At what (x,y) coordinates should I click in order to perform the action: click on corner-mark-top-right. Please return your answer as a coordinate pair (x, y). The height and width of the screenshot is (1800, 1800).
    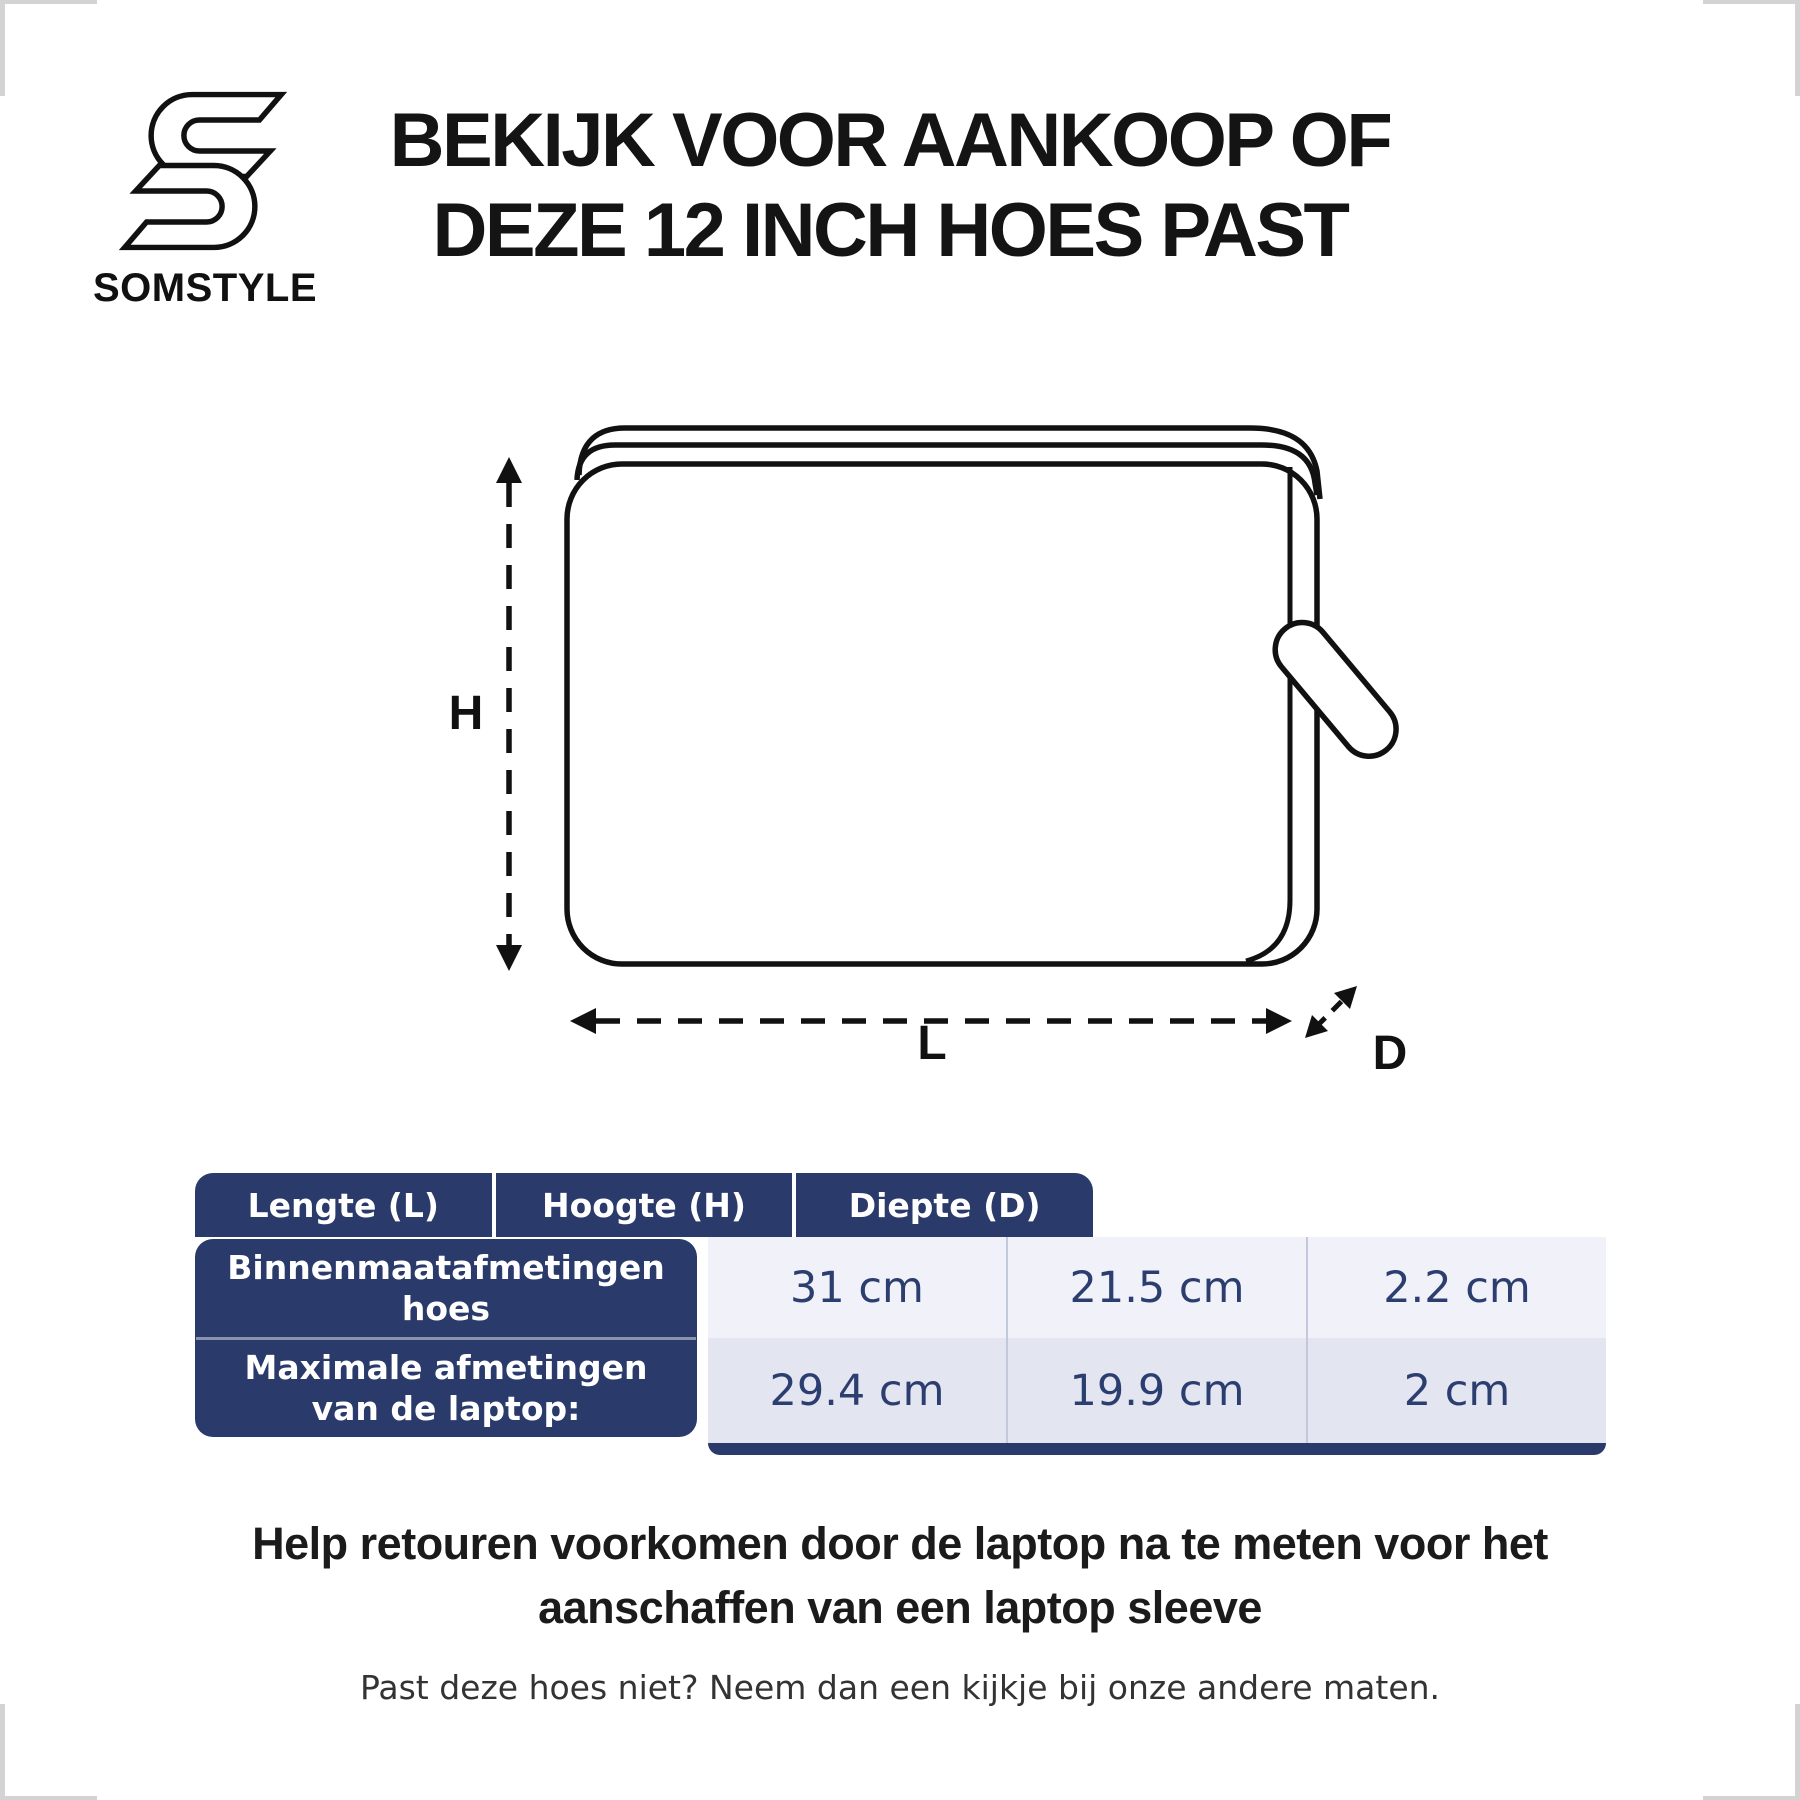
    Looking at the image, I should click on (1751, 48).